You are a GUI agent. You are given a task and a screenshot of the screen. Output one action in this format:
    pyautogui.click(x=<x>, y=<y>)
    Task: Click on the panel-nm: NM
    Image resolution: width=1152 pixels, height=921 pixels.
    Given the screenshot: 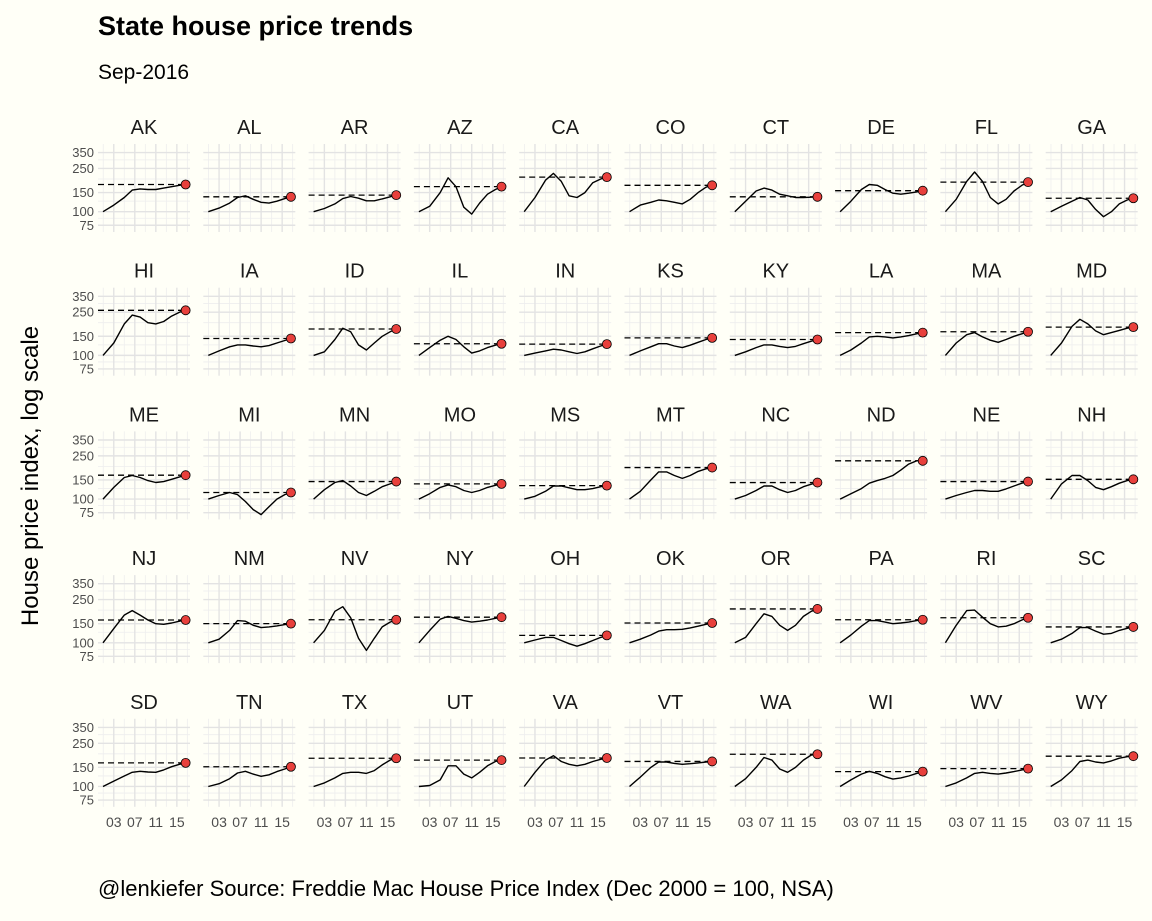 What is the action you would take?
    pyautogui.click(x=249, y=606)
    